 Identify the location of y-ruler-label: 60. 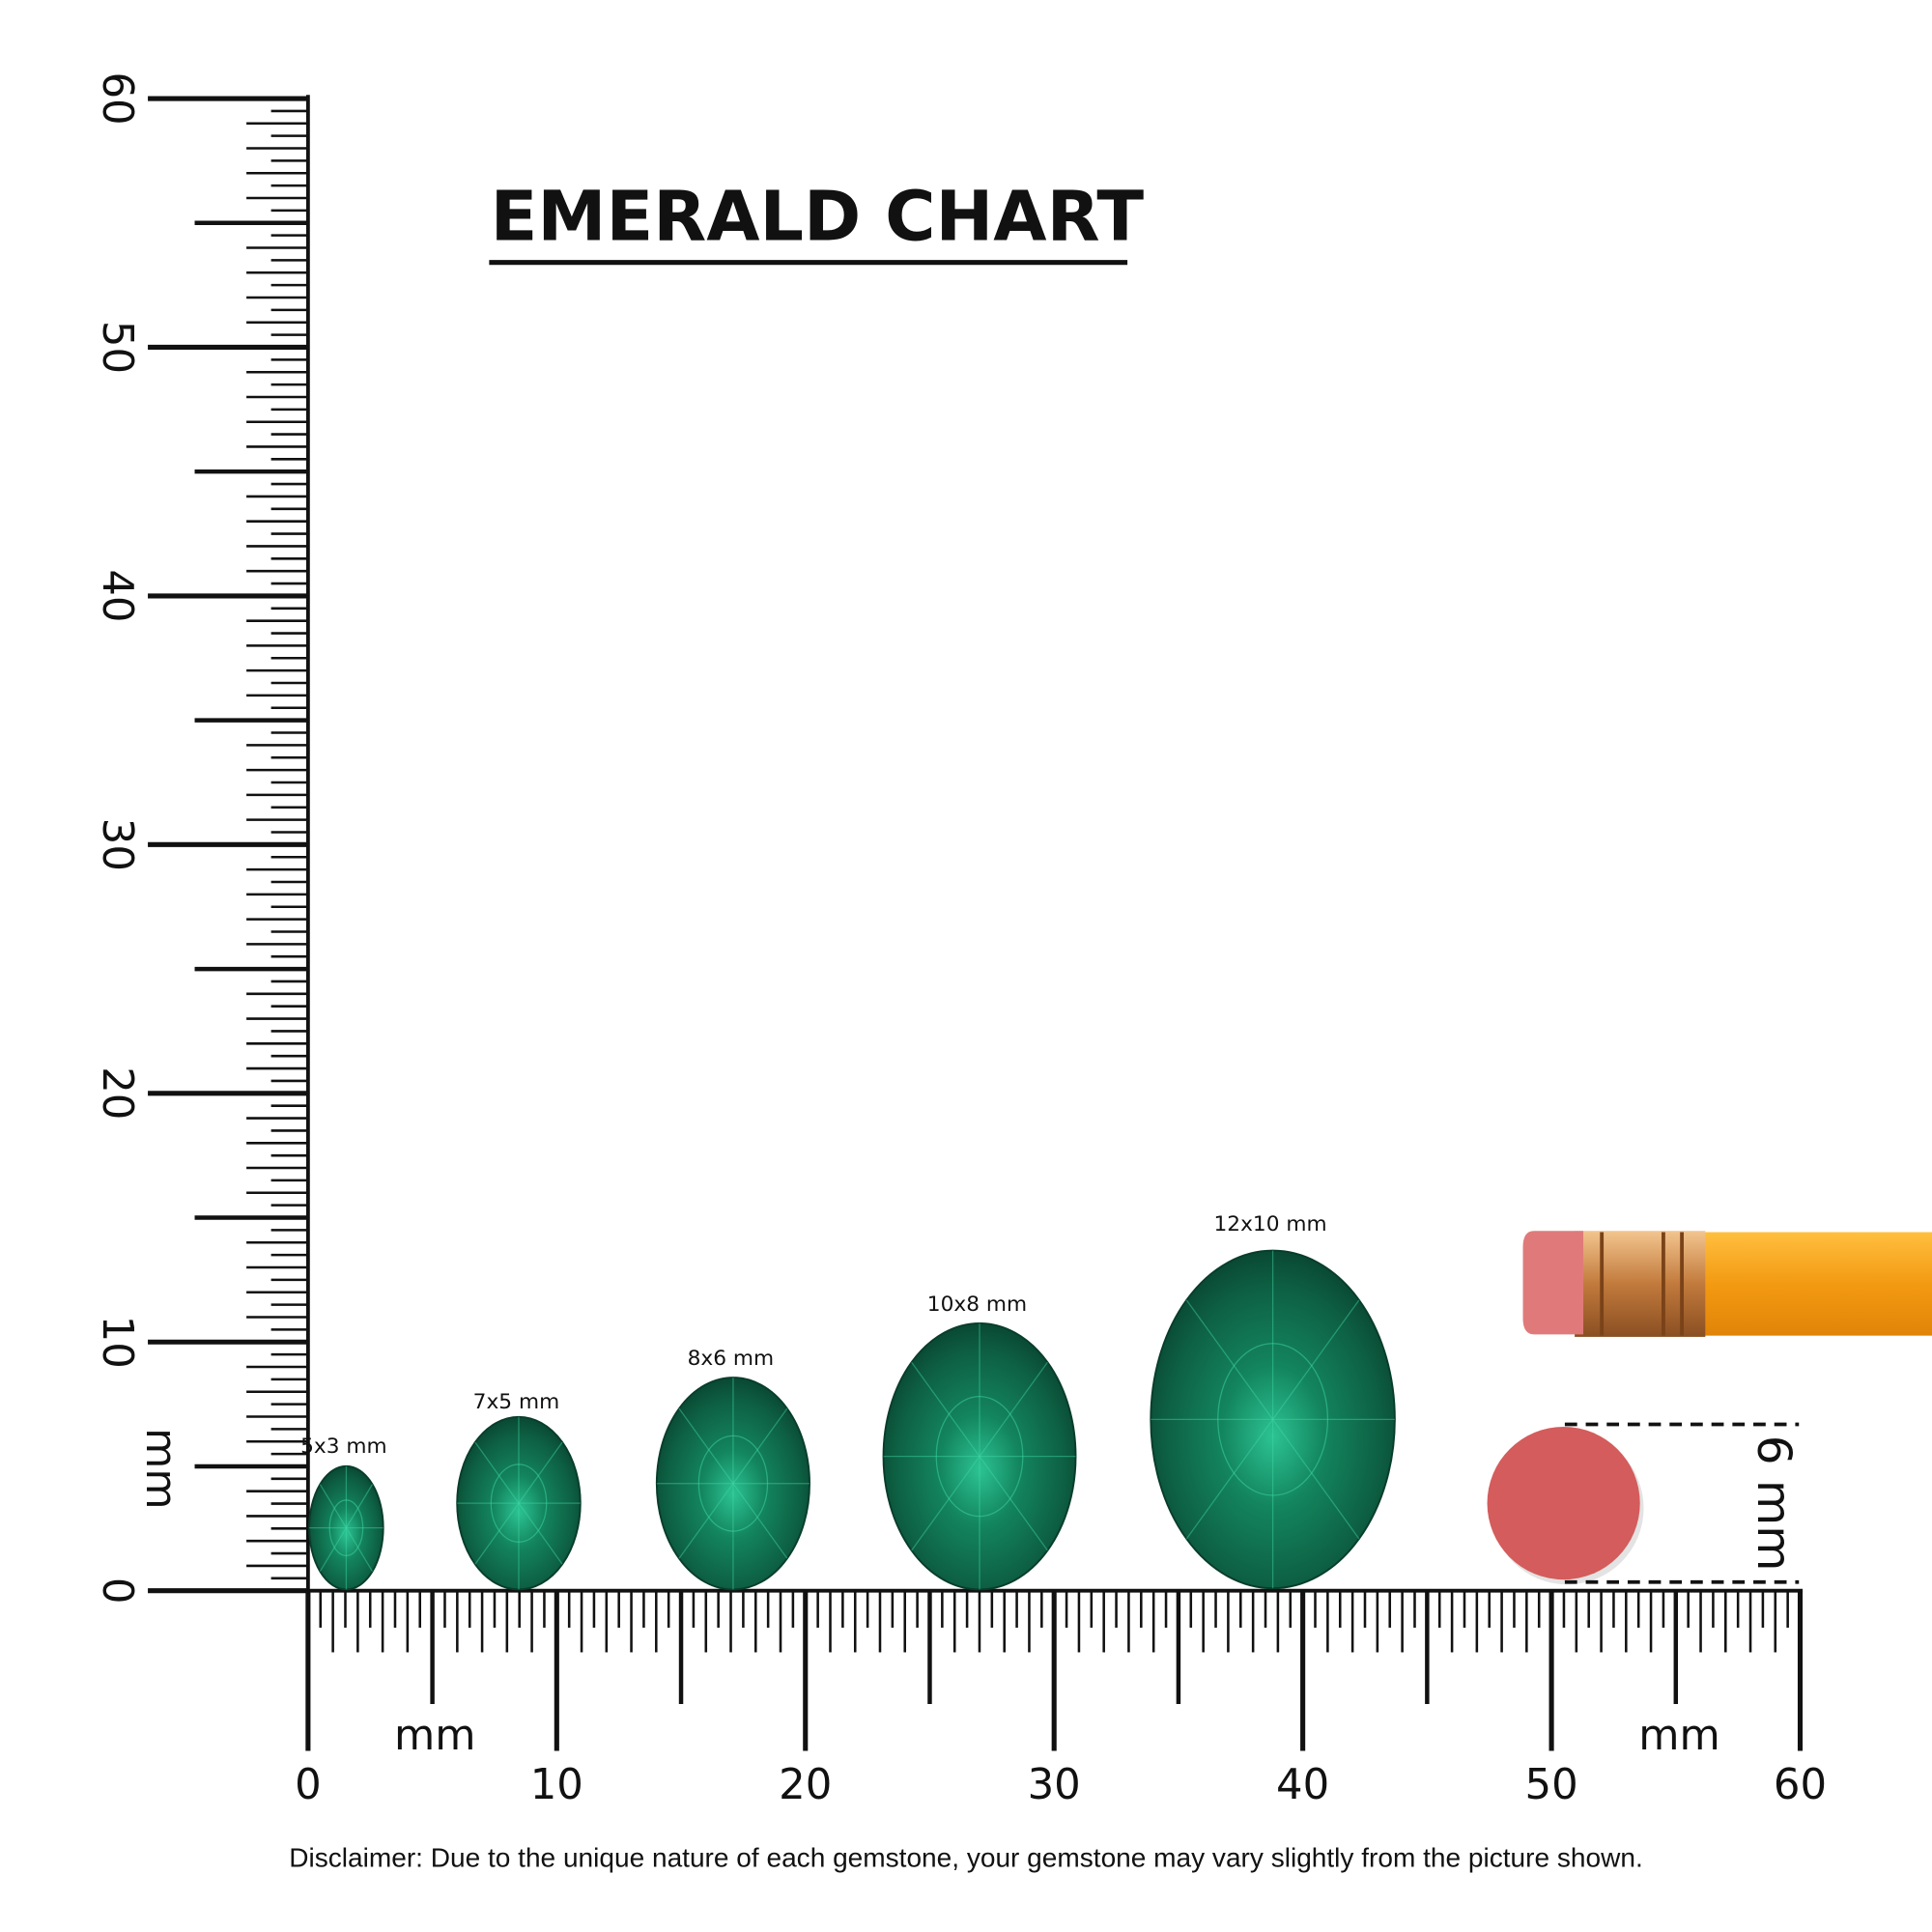
(117, 98).